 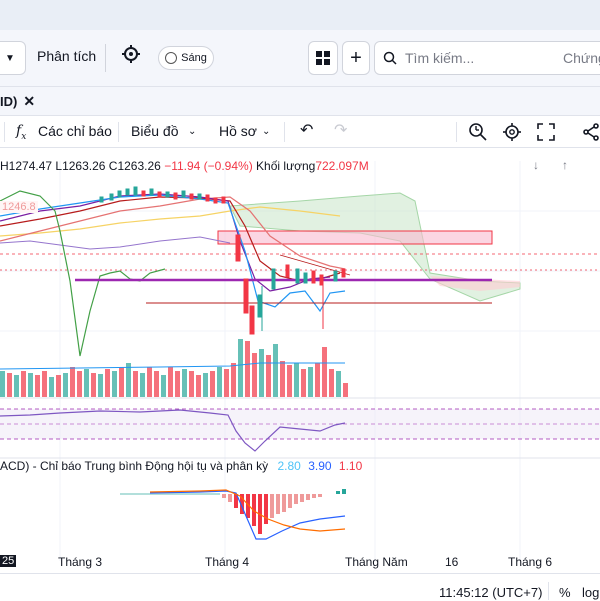 What do you see at coordinates (29, 100) in the screenshot?
I see `close-icon: ✕` at bounding box center [29, 100].